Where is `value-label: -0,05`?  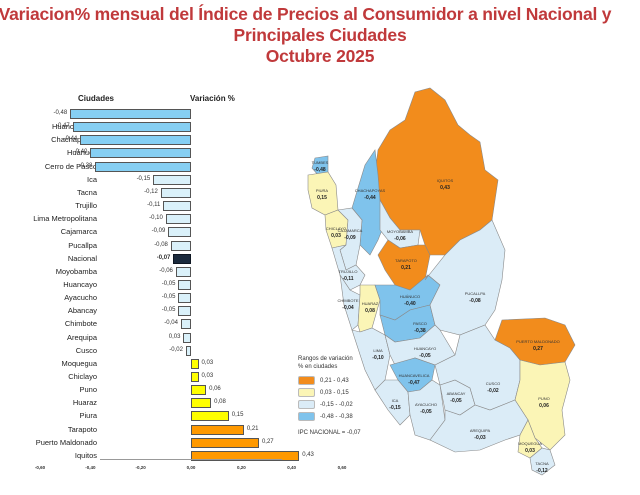 value-label: -0,05 is located at coordinates (168, 310).